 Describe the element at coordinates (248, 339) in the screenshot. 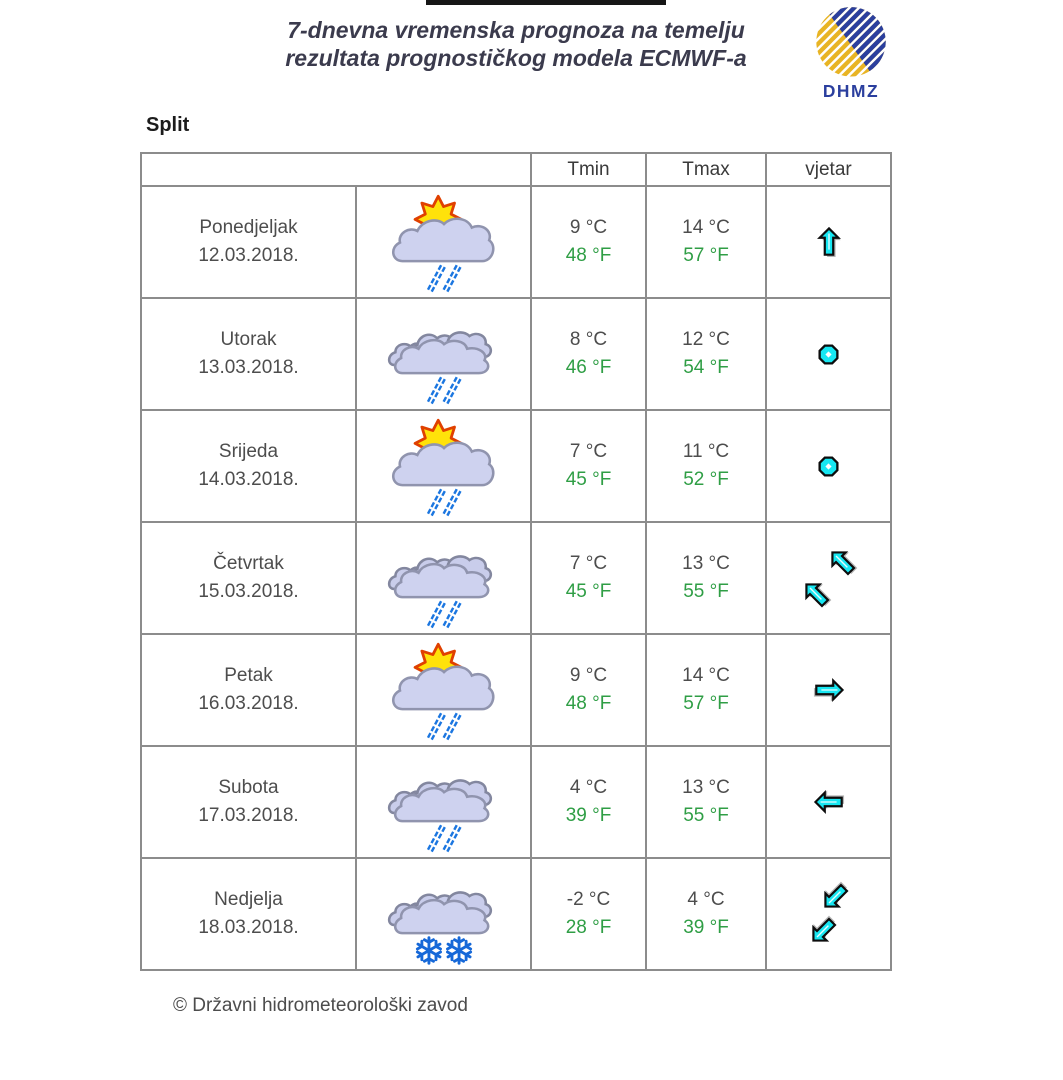

I see `day-name: Utorak` at that location.